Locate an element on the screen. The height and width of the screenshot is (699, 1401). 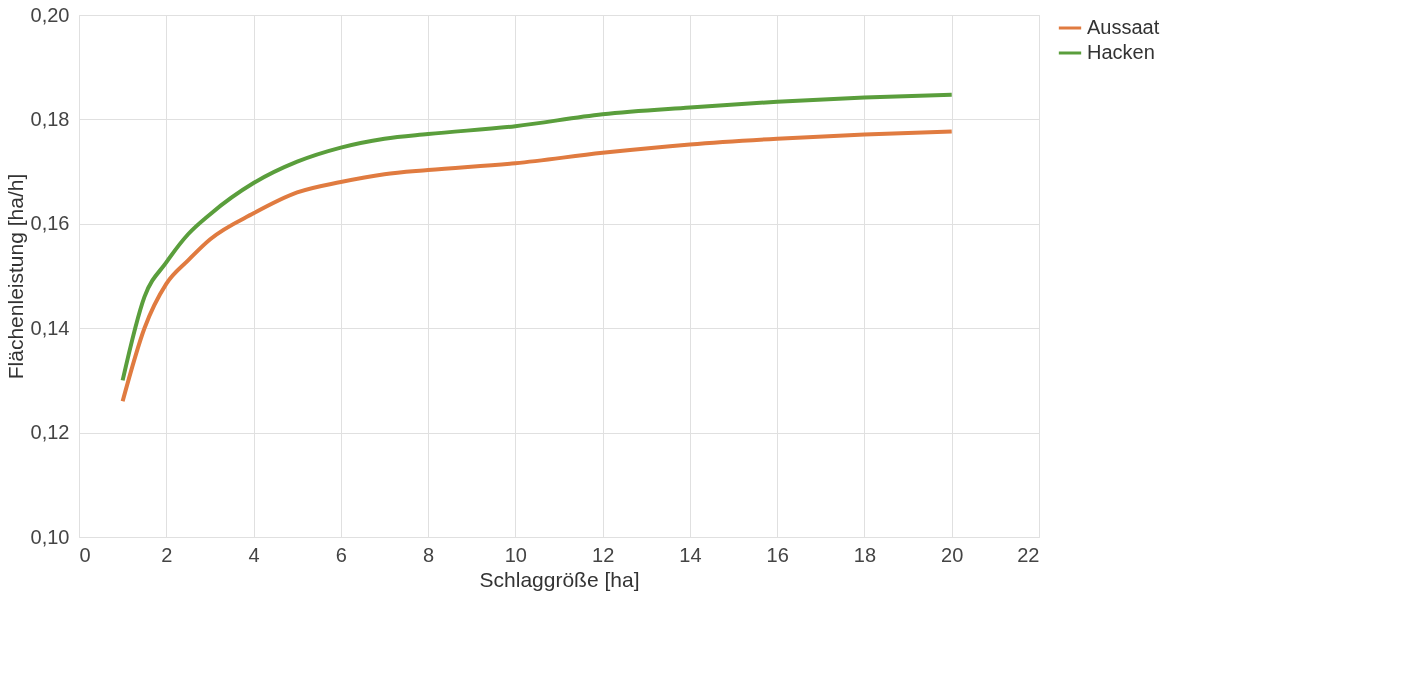
x-tick-label: 16 is located at coordinates (777, 554).